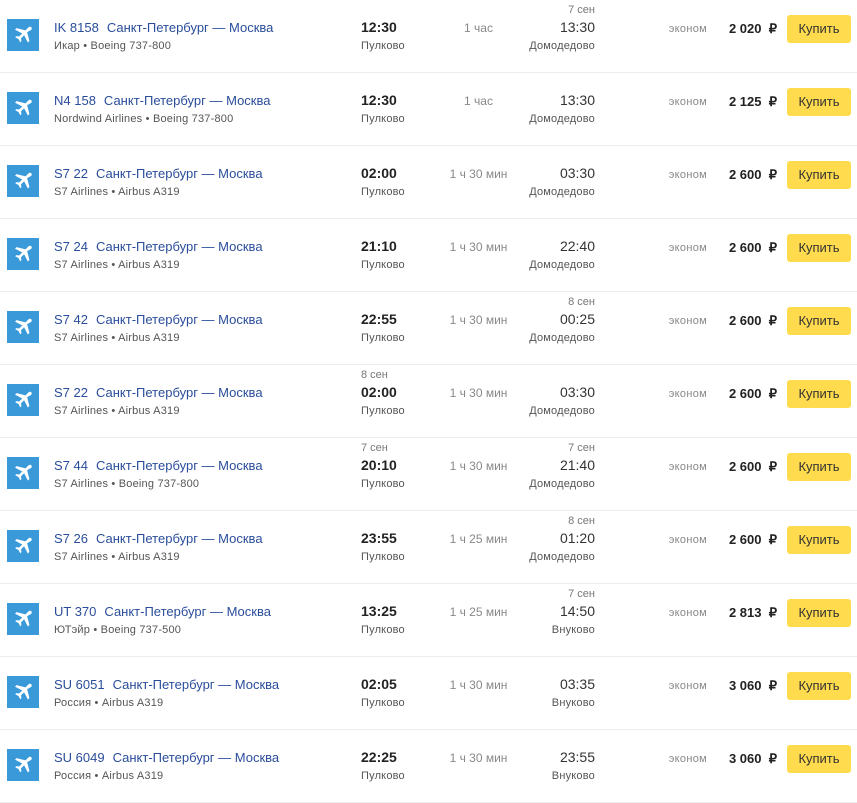 Image resolution: width=857 pixels, height=803 pixels. I want to click on departure-time: 13:25, so click(379, 611).